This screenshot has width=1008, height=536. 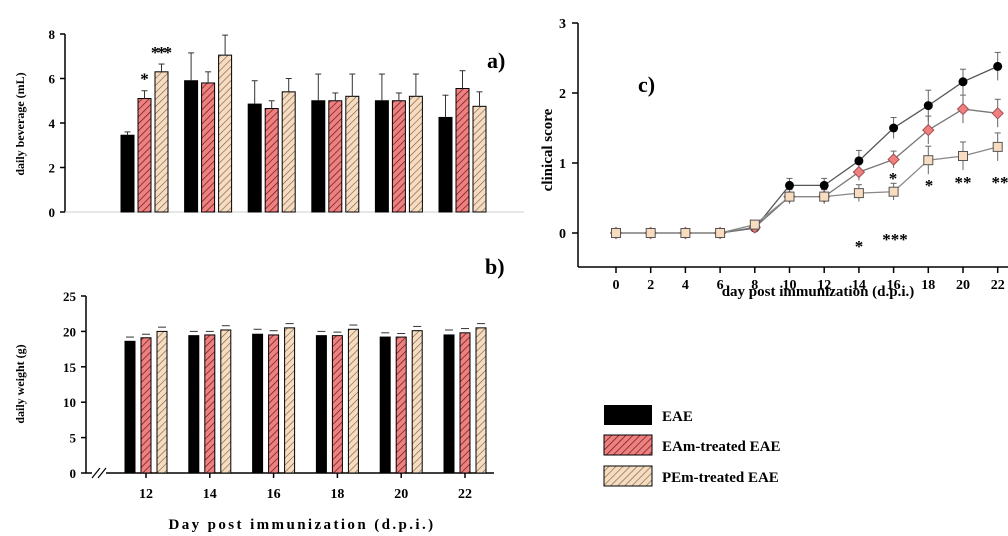 What do you see at coordinates (69, 402) in the screenshot?
I see `chart-b-ytick-label: 10` at bounding box center [69, 402].